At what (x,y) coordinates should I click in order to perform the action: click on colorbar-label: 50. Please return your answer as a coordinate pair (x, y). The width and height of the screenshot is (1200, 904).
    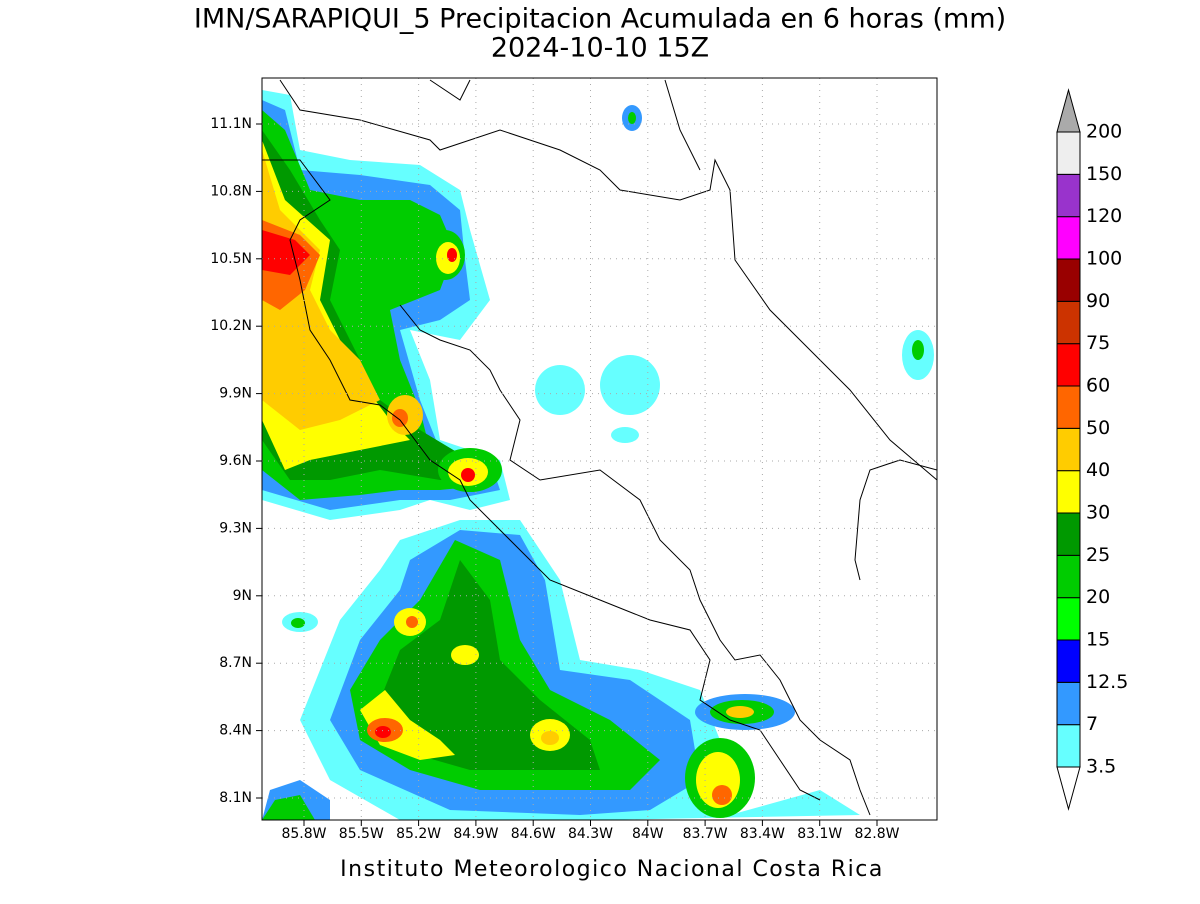
    Looking at the image, I should click on (1098, 428).